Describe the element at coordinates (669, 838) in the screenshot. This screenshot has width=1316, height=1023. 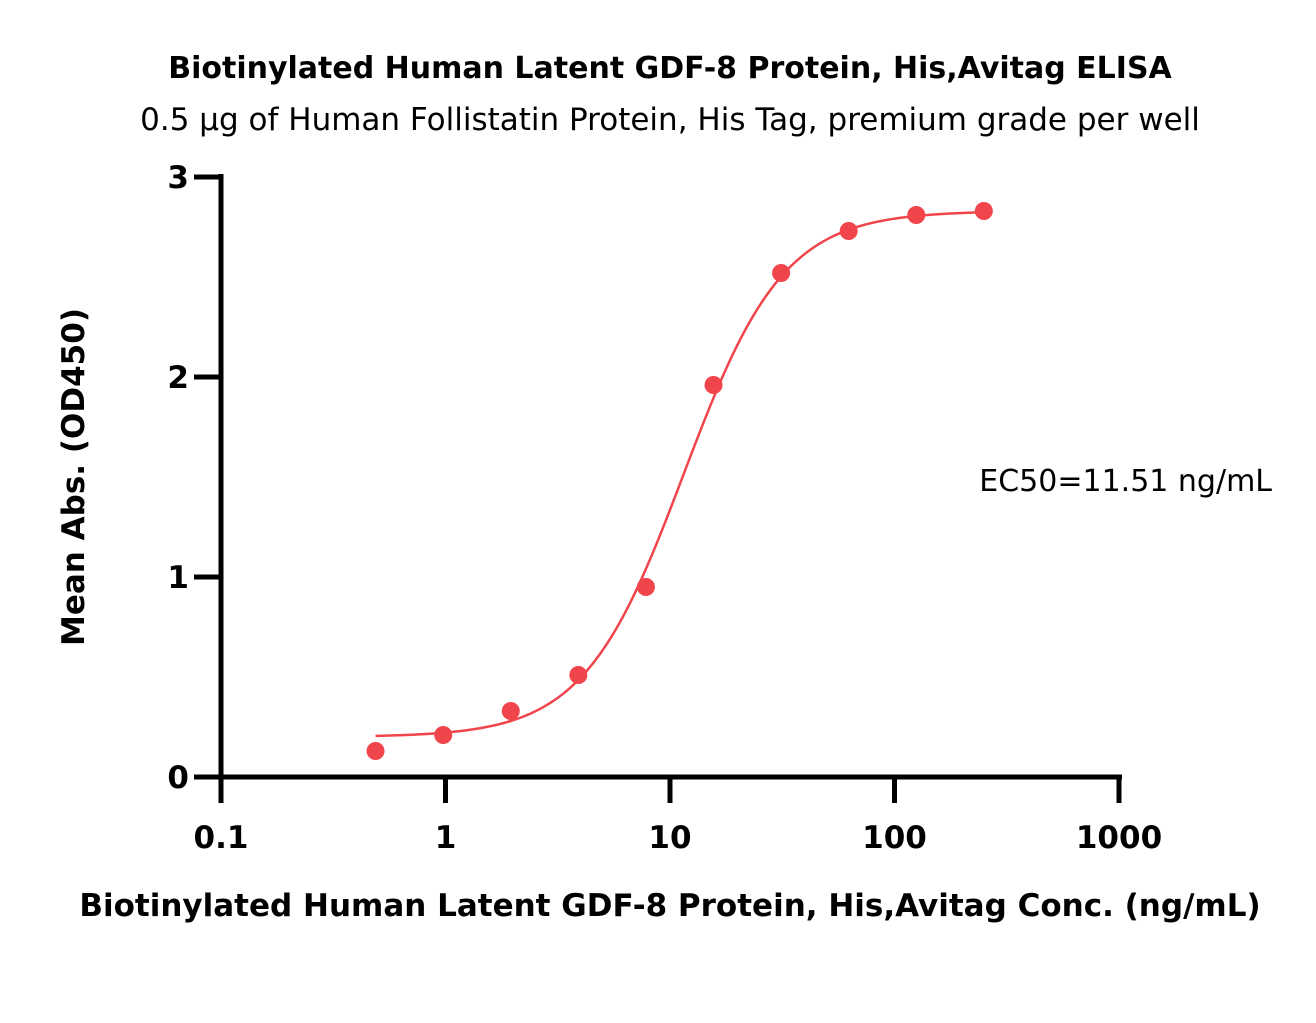
I see `x-tick-label: 10` at that location.